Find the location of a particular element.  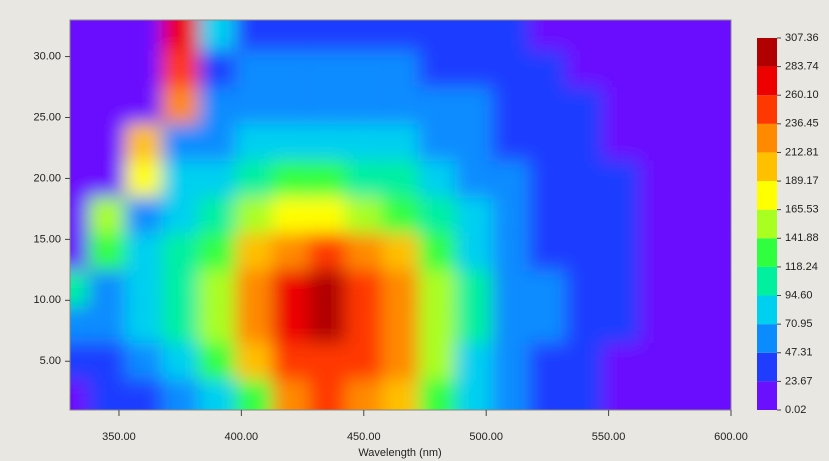

colorbar-label: 94.60 is located at coordinates (799, 295).